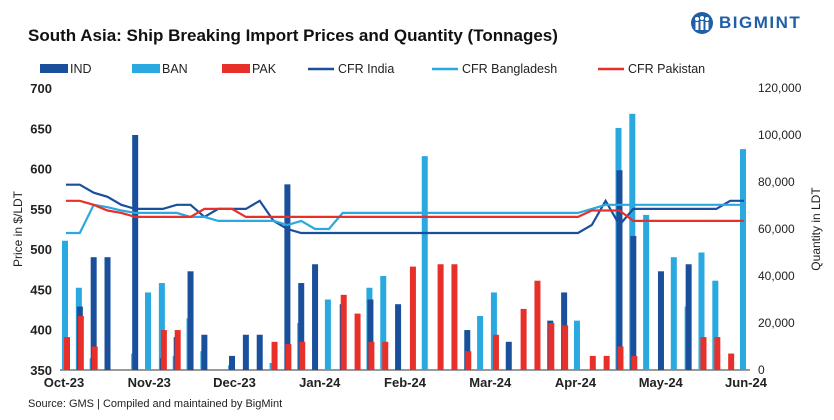 Image resolution: width=834 pixels, height=420 pixels. I want to click on y2-axis-label: Quantity in LDT, so click(816, 229).